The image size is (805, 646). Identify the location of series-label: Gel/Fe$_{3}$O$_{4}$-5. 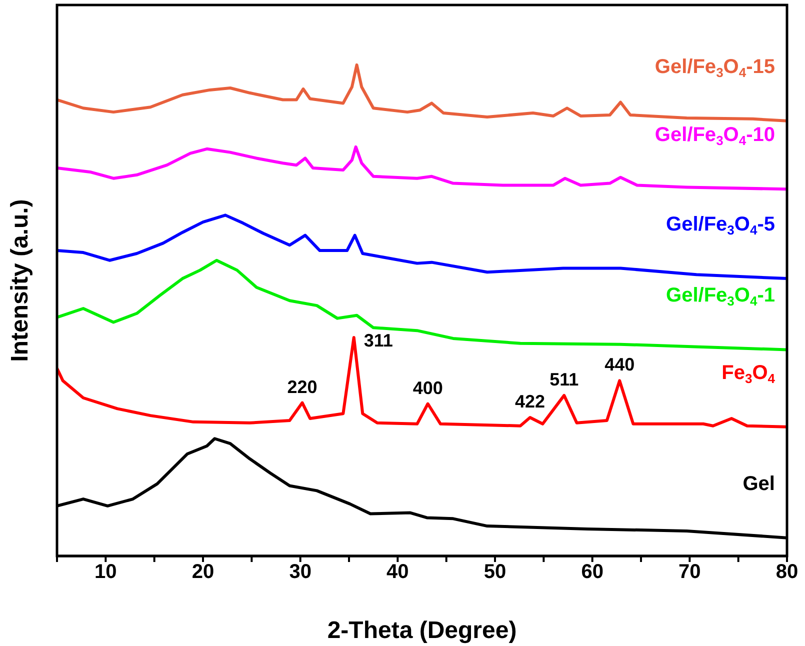
(720, 226).